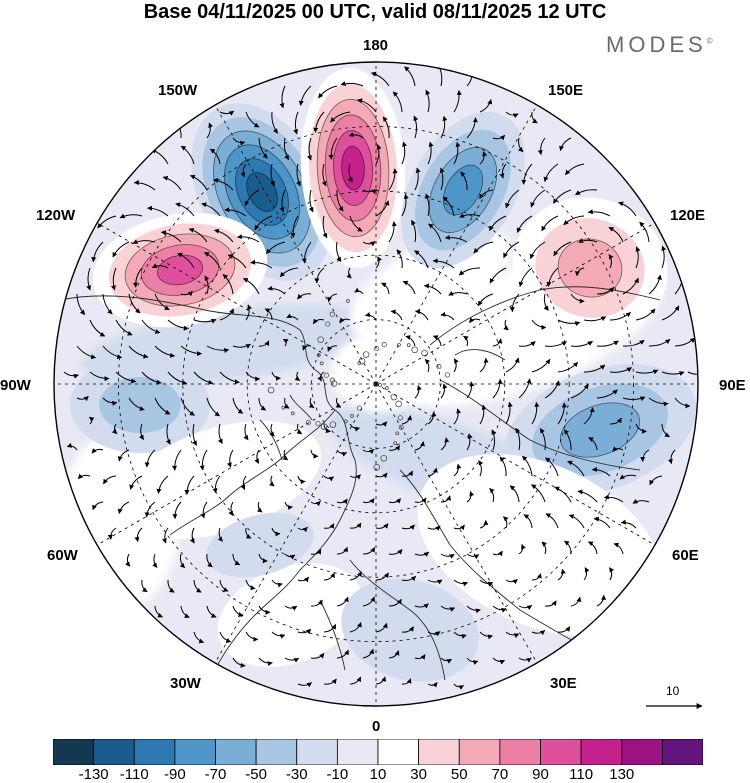 The height and width of the screenshot is (783, 750). What do you see at coordinates (540, 774) in the screenshot?
I see `colorbar-tick-label: 90` at bounding box center [540, 774].